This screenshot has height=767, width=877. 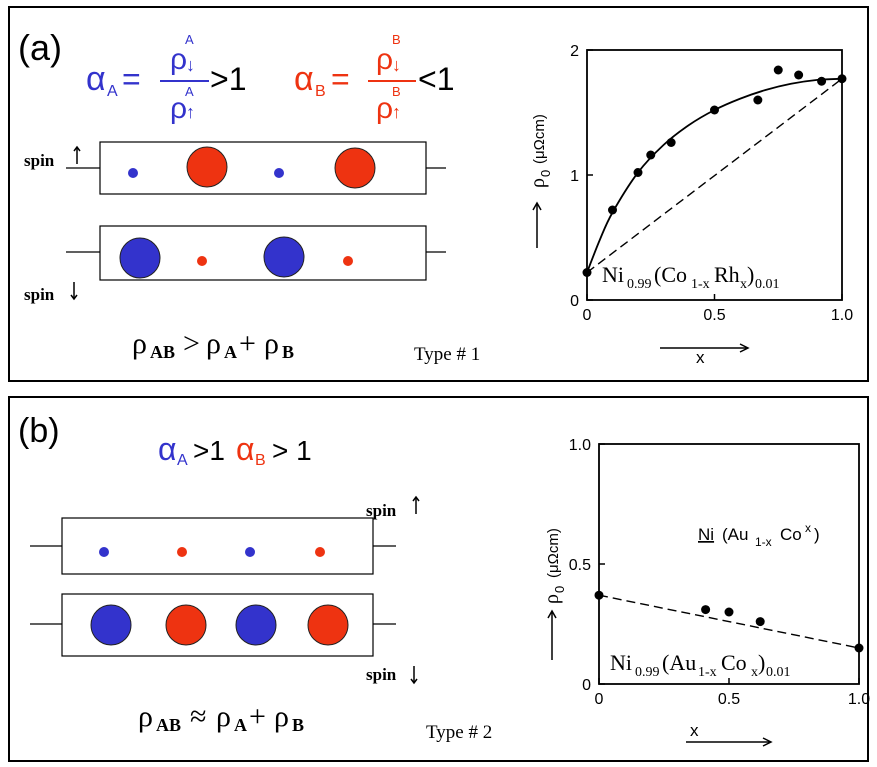 I want to click on alpha-a-equals: =, so click(x=131, y=79).